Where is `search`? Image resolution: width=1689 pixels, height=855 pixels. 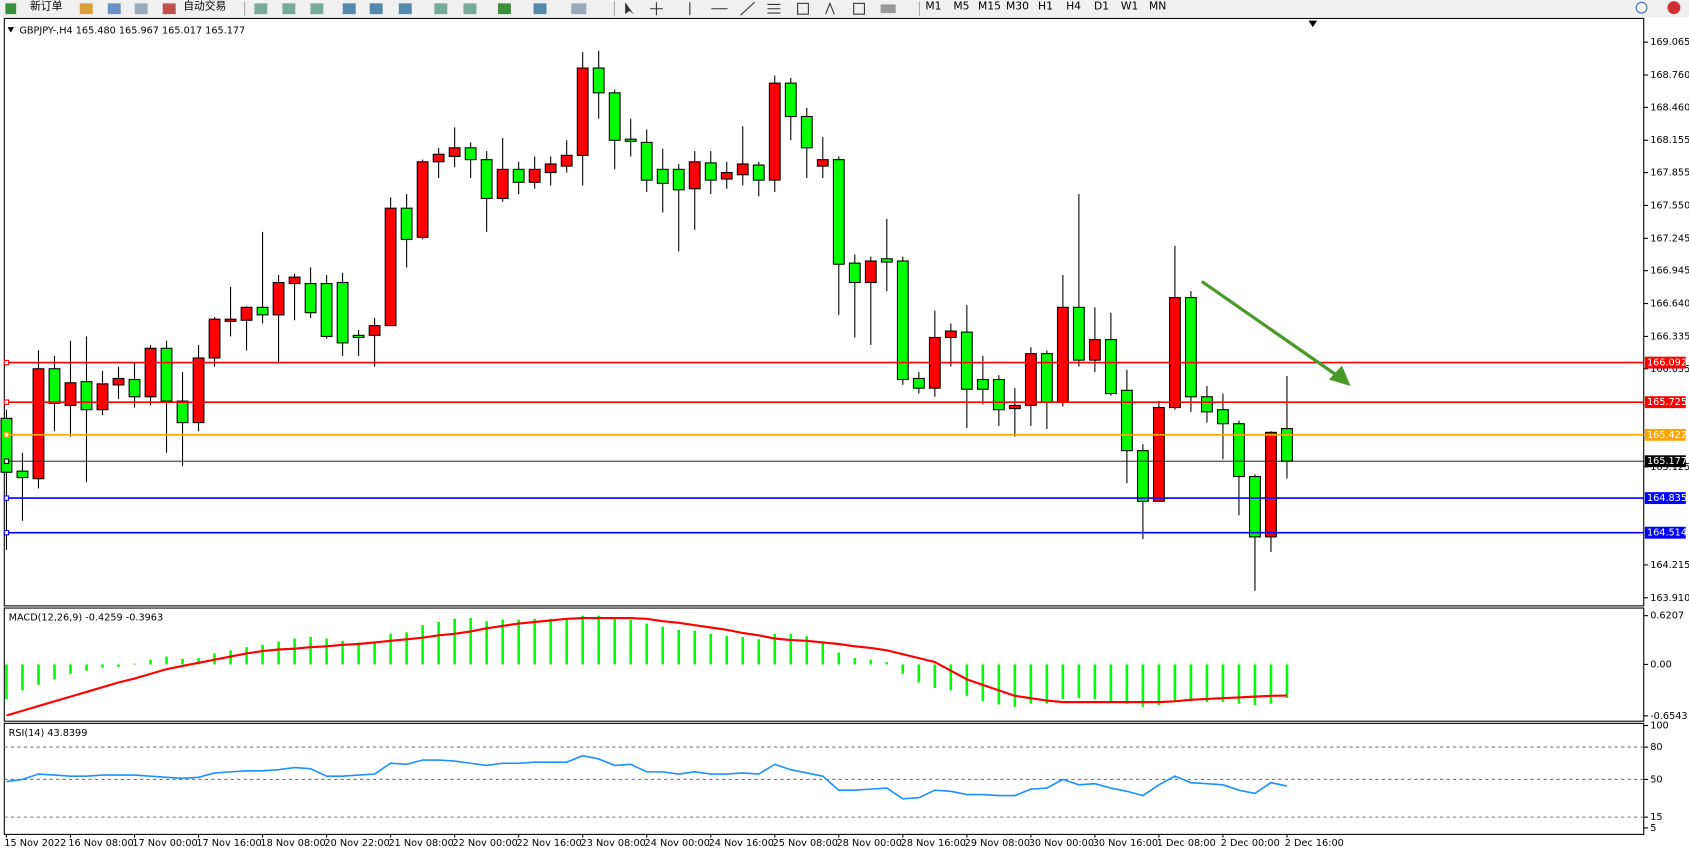 search is located at coordinates (1641, 7).